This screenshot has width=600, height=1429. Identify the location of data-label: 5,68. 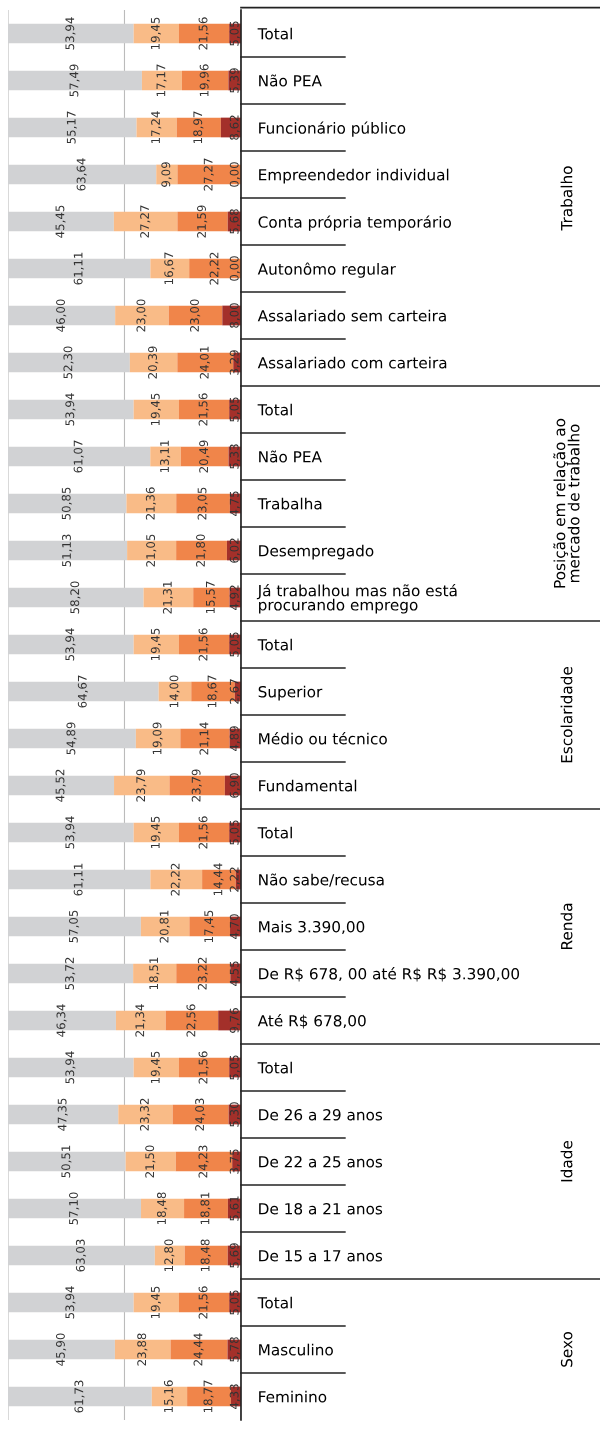
(234, 221).